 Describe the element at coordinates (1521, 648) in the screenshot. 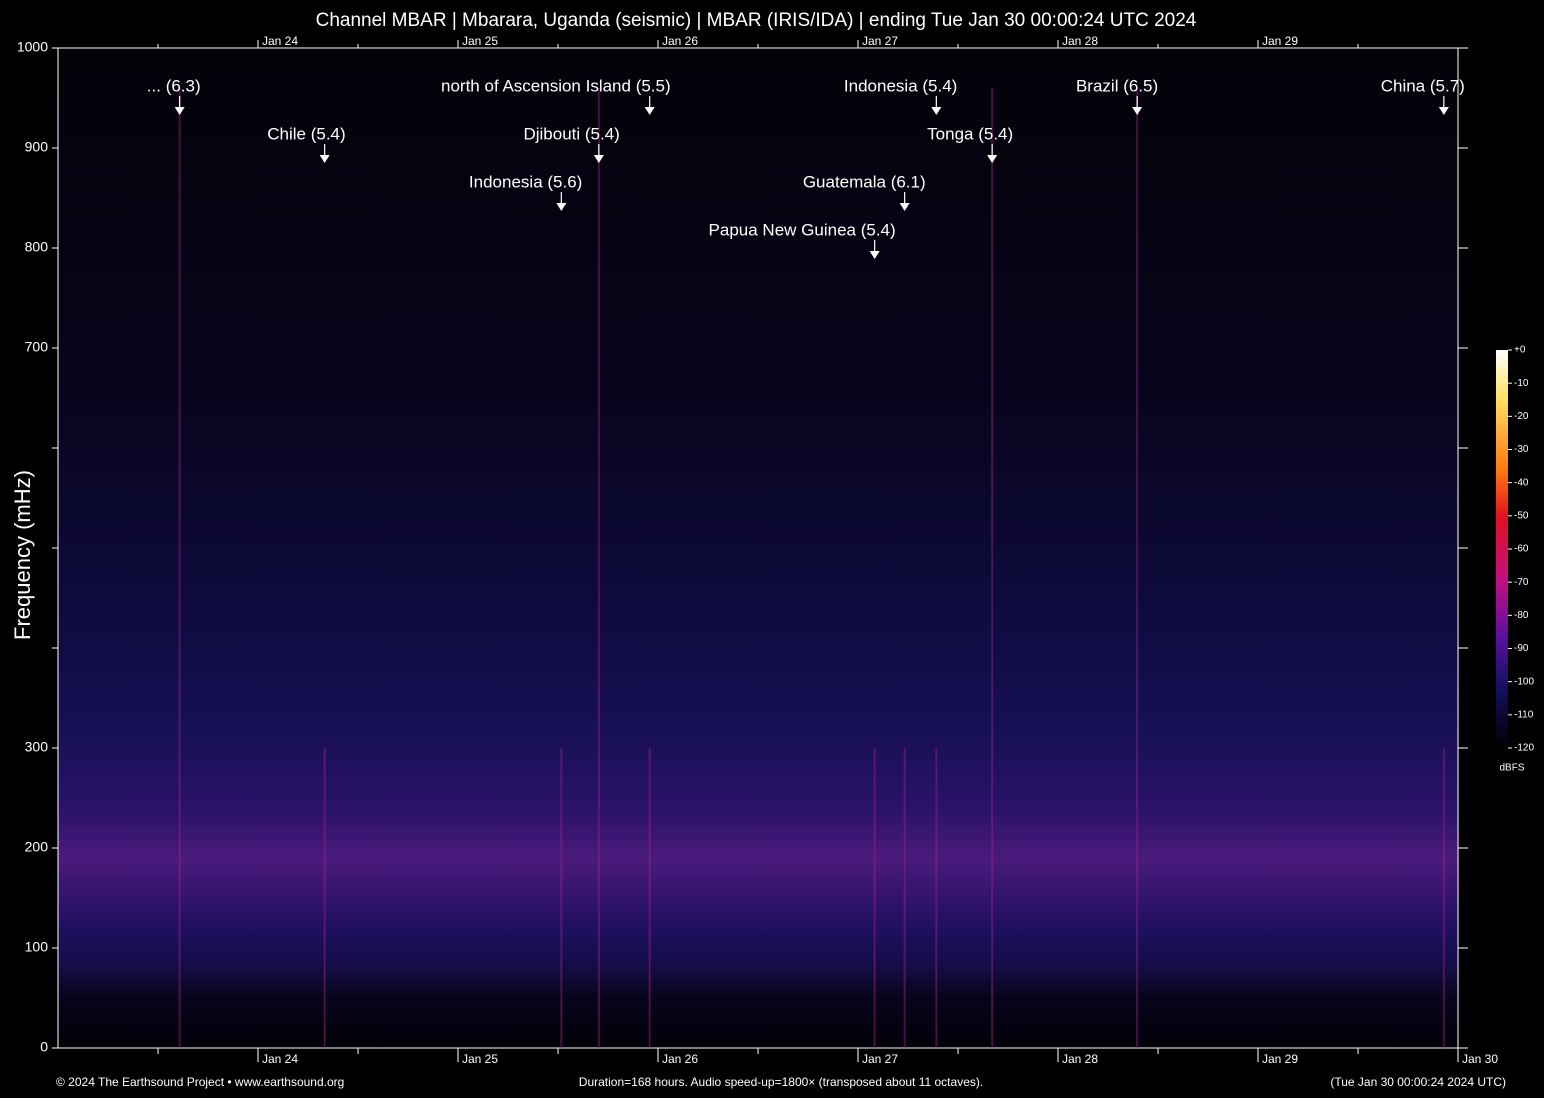

I see `colorbar-tick-label: -90` at that location.